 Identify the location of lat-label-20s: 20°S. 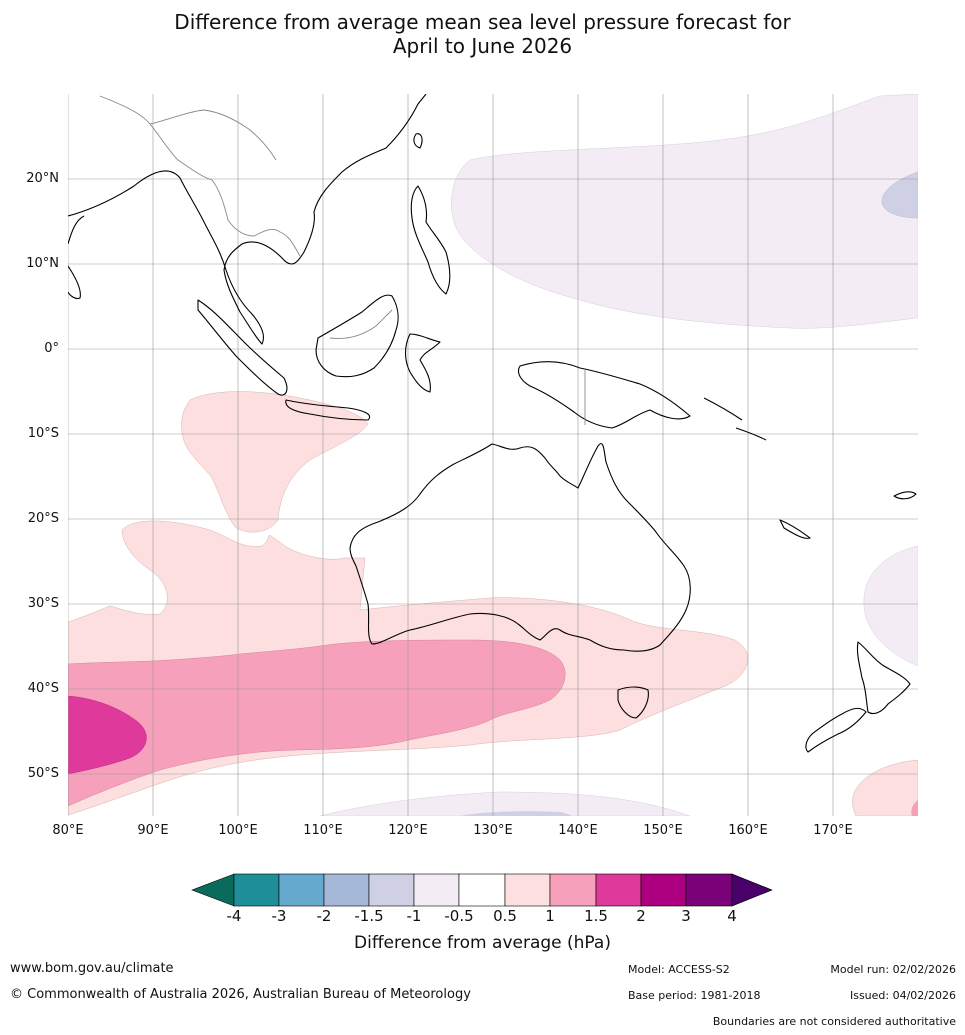
(43, 518).